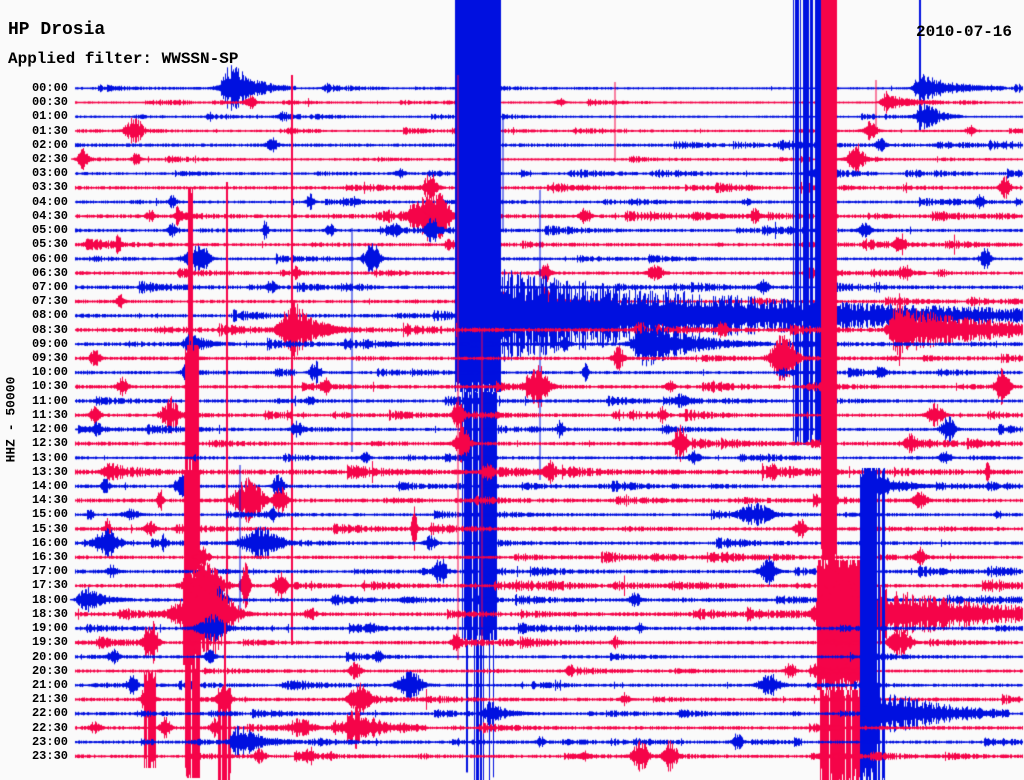 The width and height of the screenshot is (1024, 780). What do you see at coordinates (49, 585) in the screenshot?
I see `time-label: 17:30` at bounding box center [49, 585].